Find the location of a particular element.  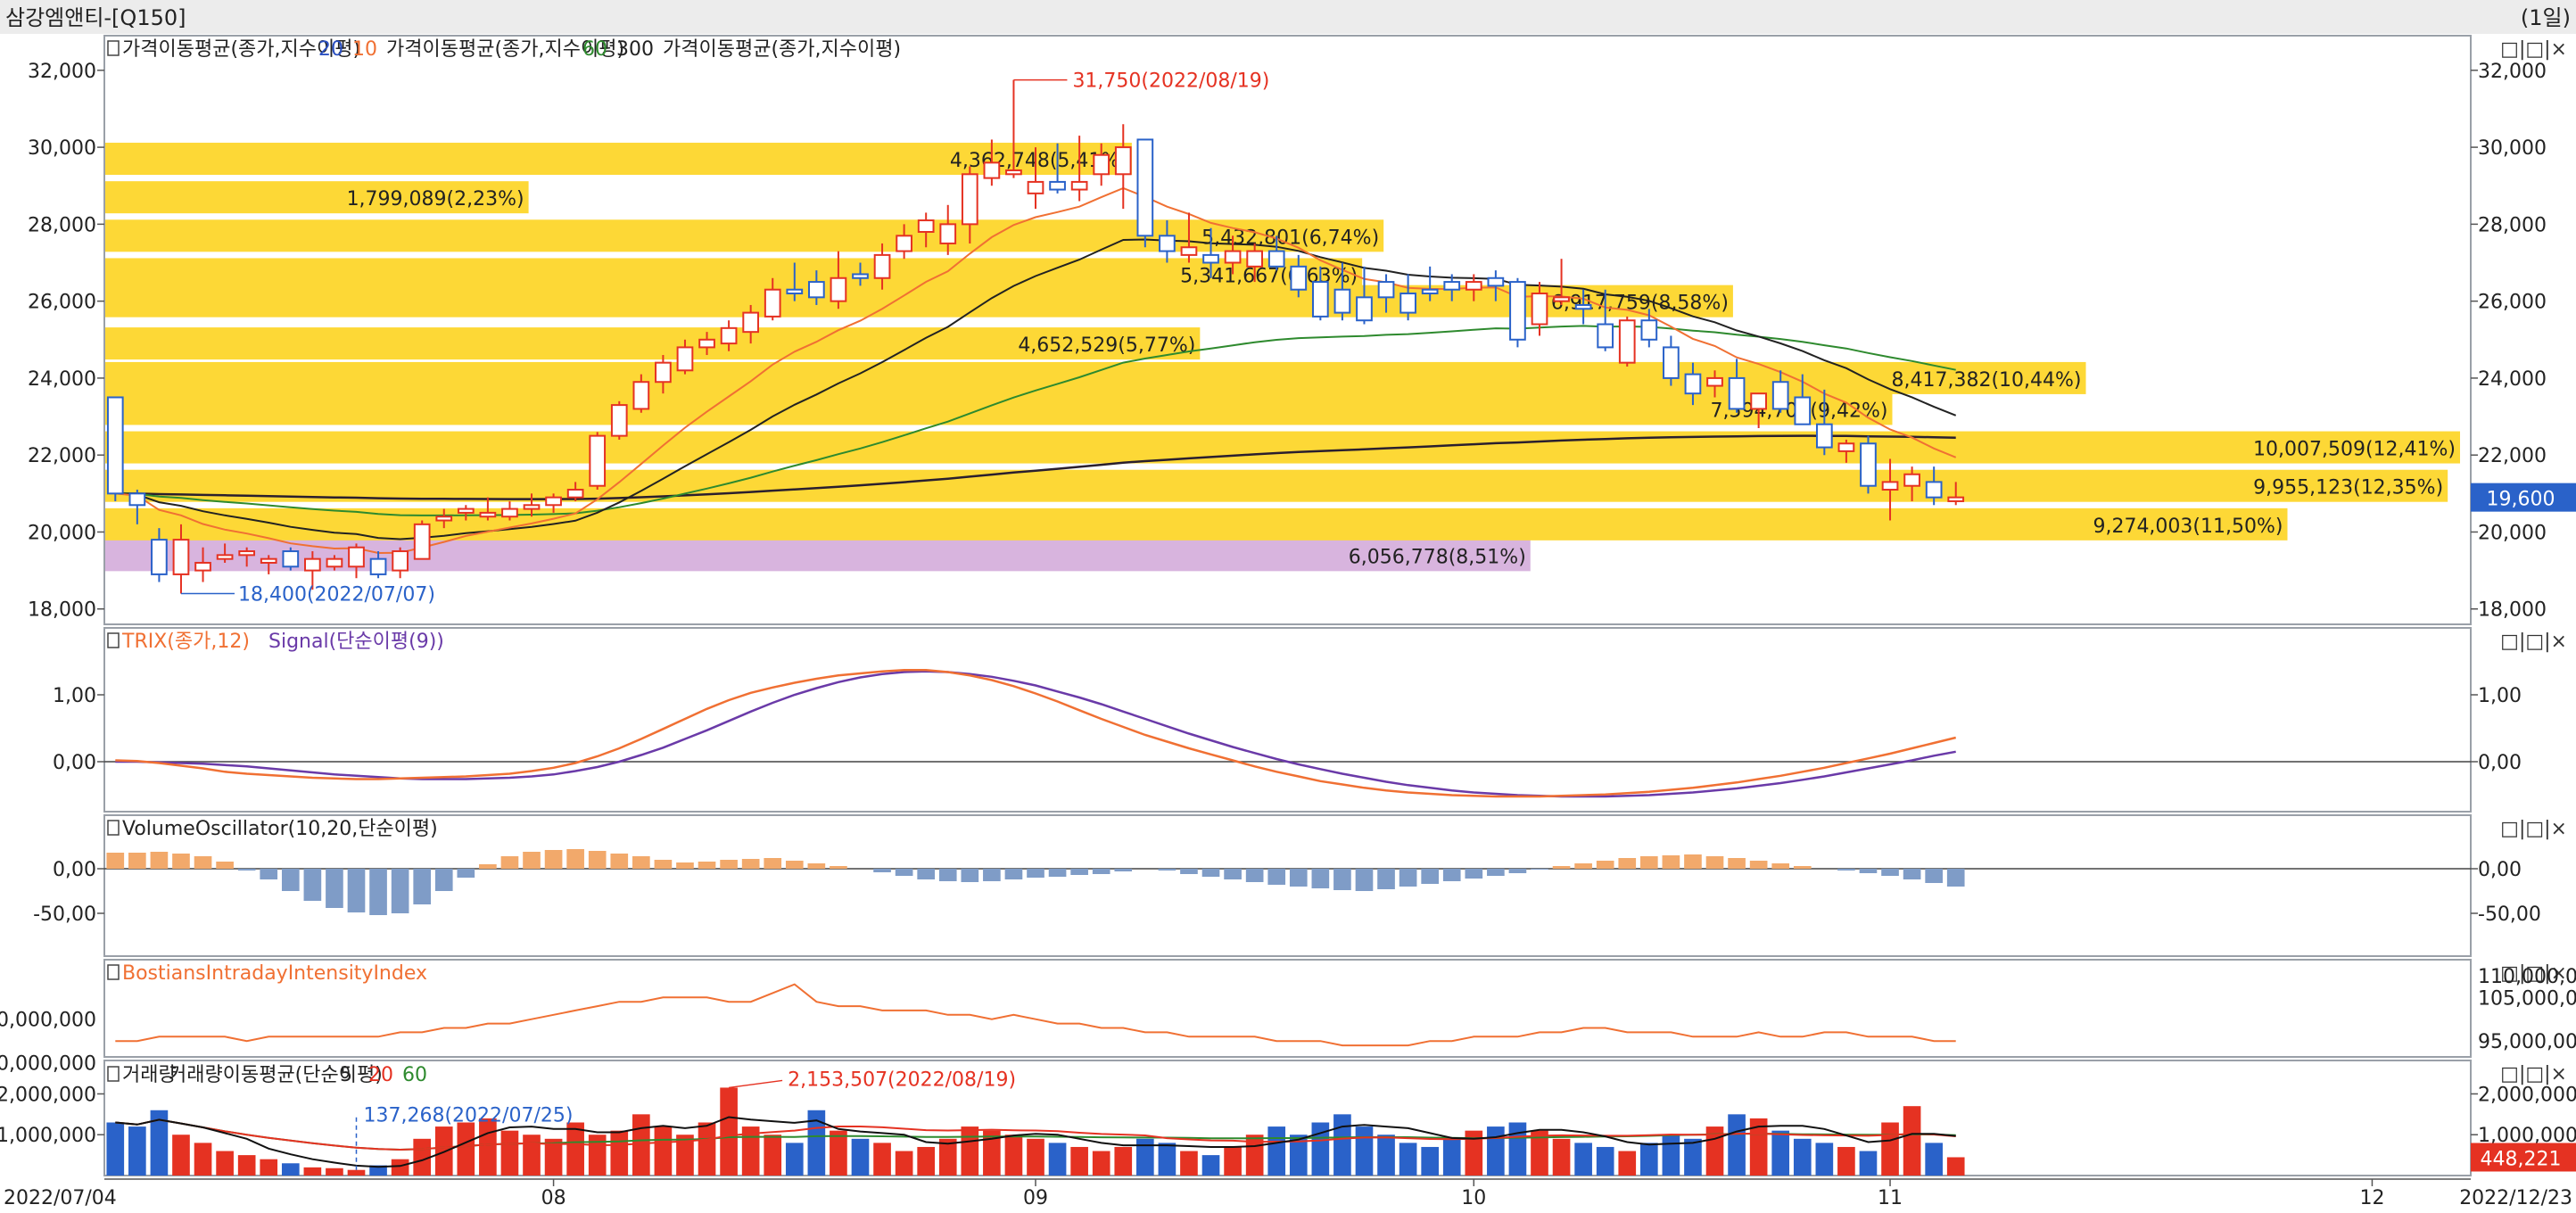

trix-line is located at coordinates (1035, 733).